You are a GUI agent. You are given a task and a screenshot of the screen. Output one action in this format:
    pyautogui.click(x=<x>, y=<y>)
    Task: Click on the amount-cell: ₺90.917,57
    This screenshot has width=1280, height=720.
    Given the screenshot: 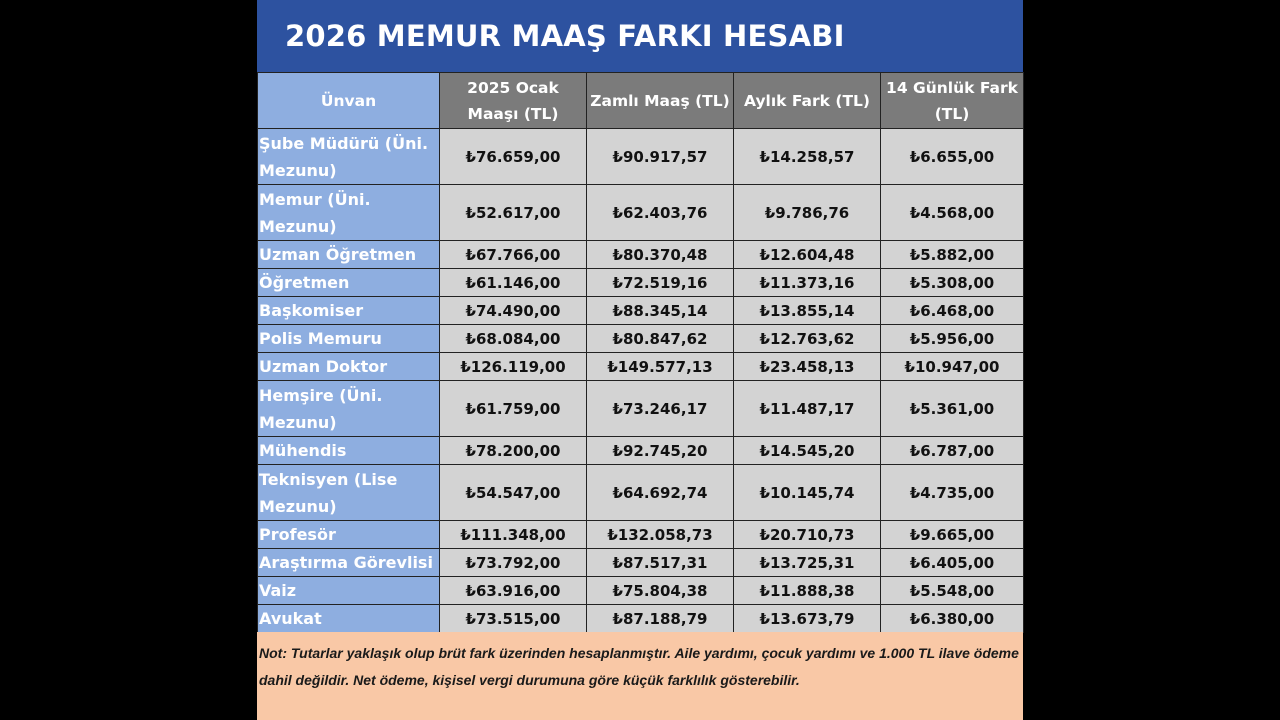 What is the action you would take?
    pyautogui.click(x=660, y=156)
    